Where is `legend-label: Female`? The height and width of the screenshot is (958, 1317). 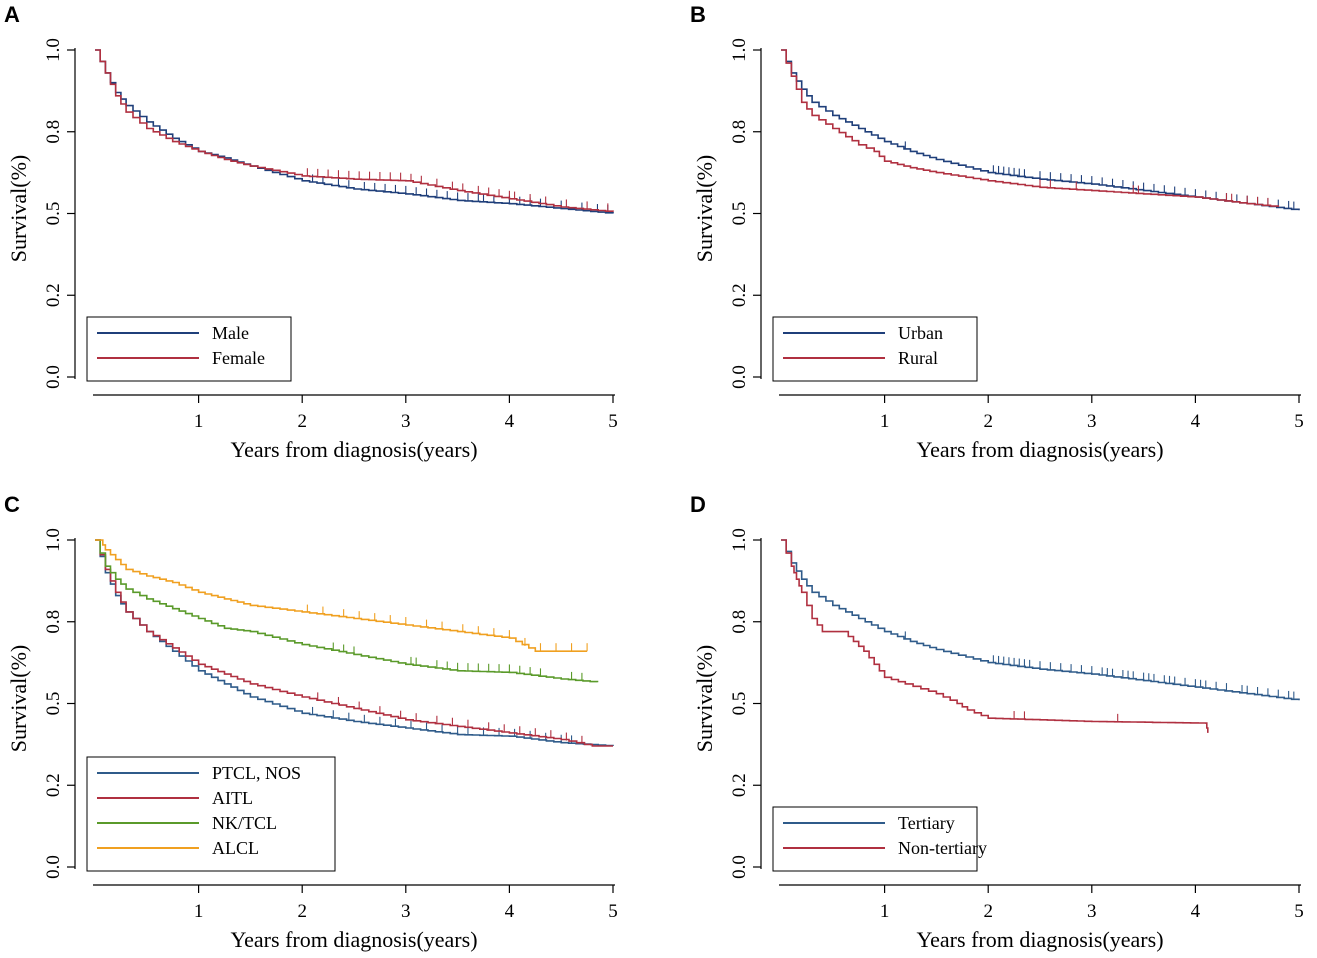 legend-label: Female is located at coordinates (238, 358).